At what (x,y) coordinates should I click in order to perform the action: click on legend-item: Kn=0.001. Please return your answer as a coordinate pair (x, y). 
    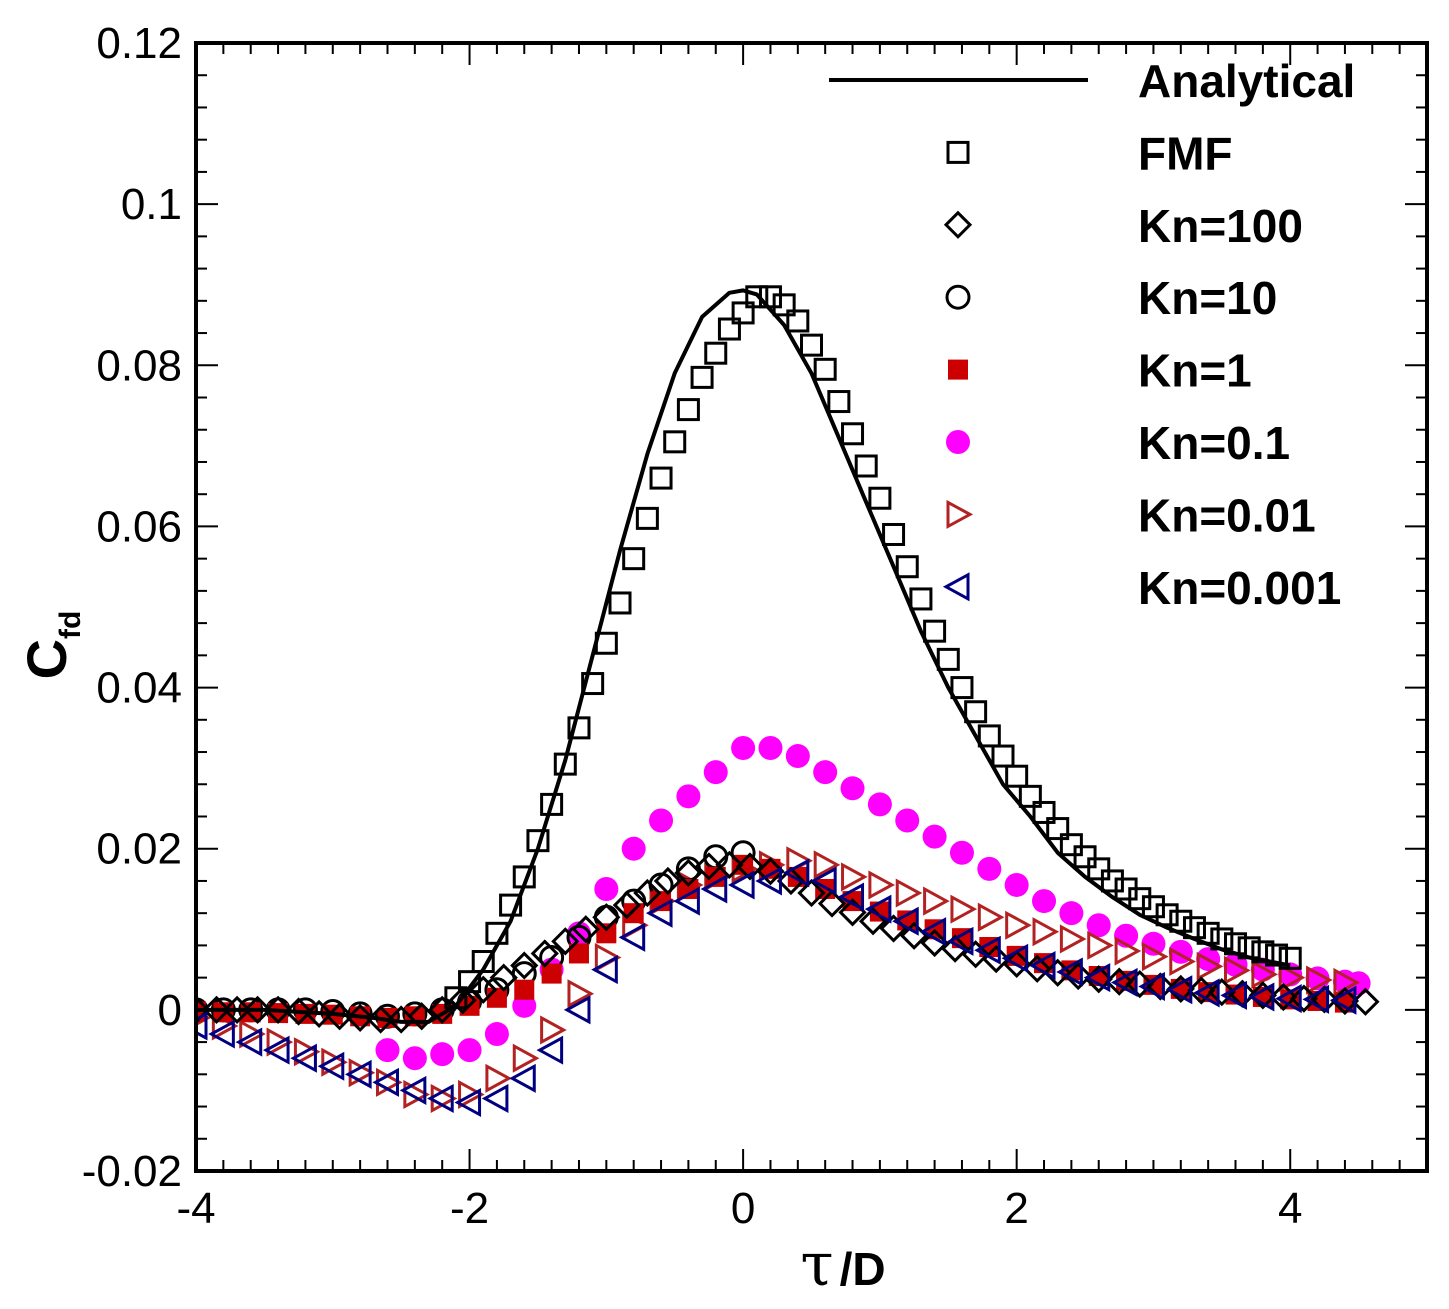
    Looking at the image, I should click on (1141, 588).